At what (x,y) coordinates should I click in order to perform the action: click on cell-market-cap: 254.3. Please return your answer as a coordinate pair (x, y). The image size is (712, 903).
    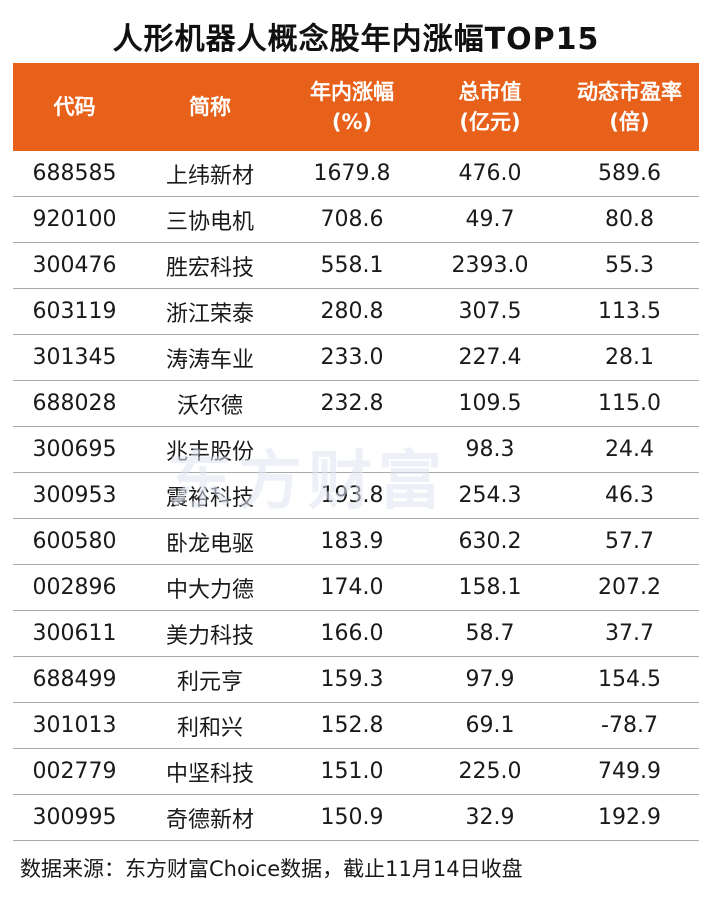
    Looking at the image, I should click on (490, 495).